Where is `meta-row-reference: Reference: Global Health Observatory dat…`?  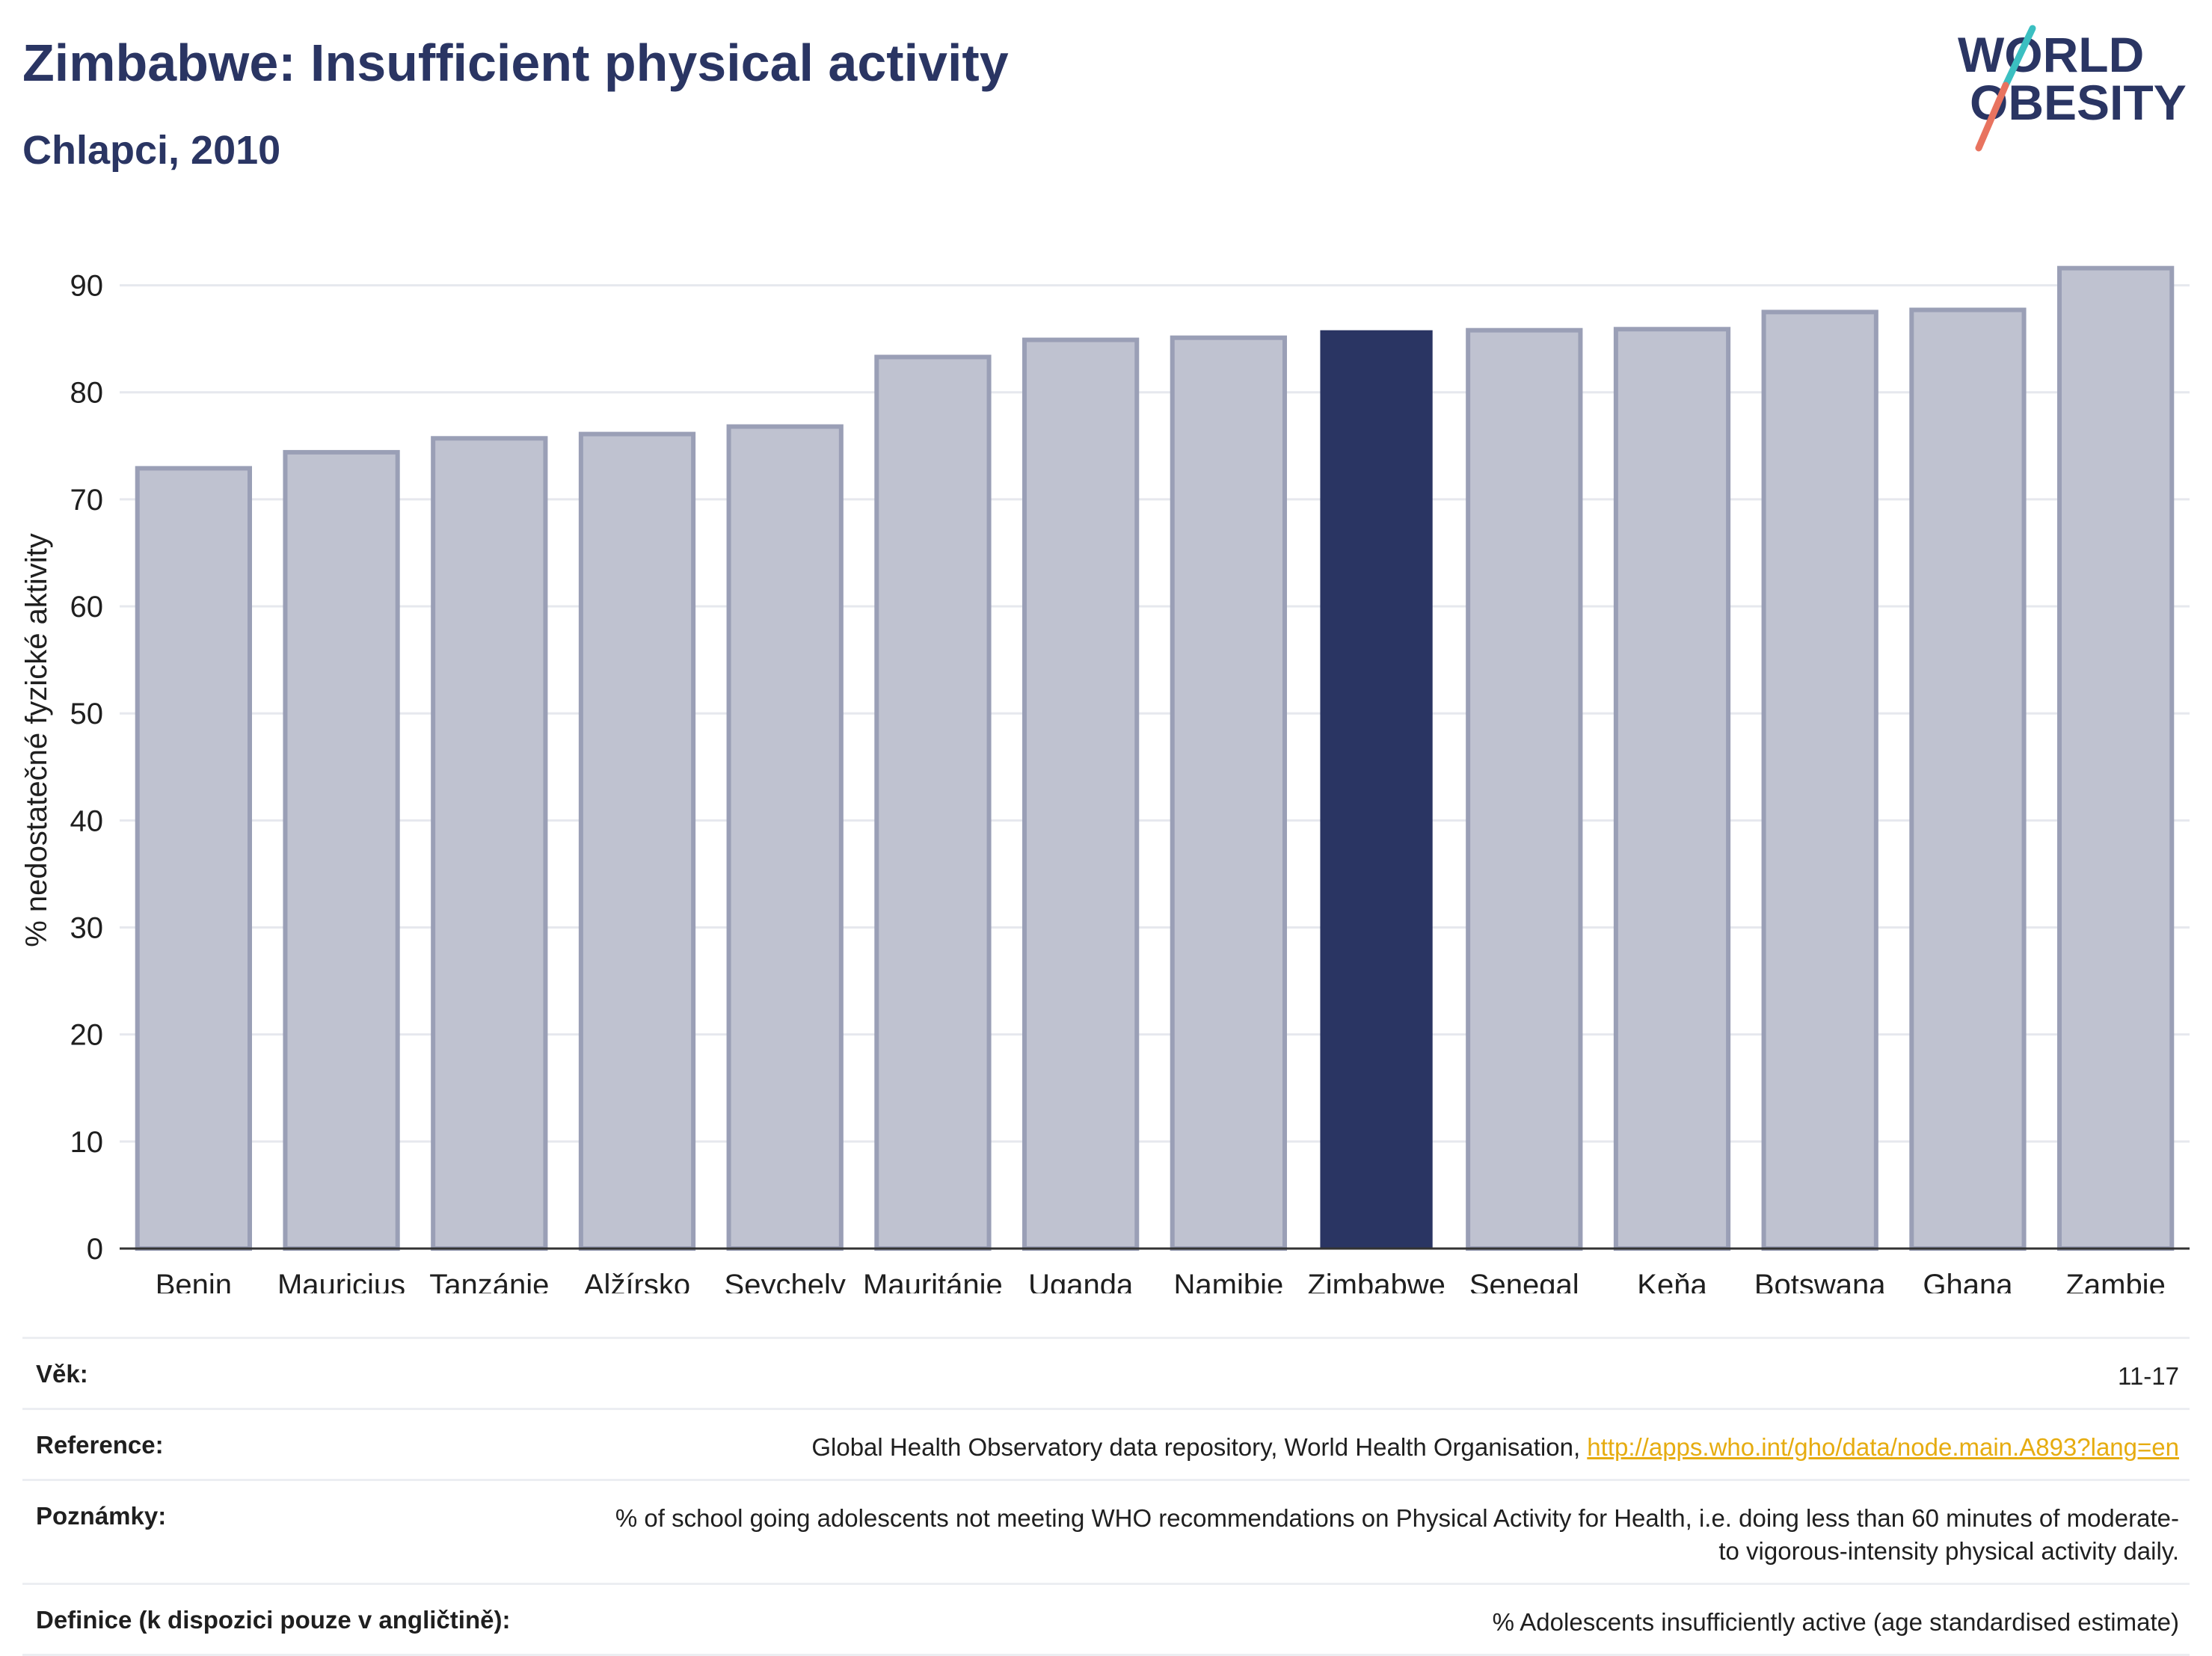
meta-row-reference: Reference: Global Health Observatory dat… is located at coordinates (1106, 1443).